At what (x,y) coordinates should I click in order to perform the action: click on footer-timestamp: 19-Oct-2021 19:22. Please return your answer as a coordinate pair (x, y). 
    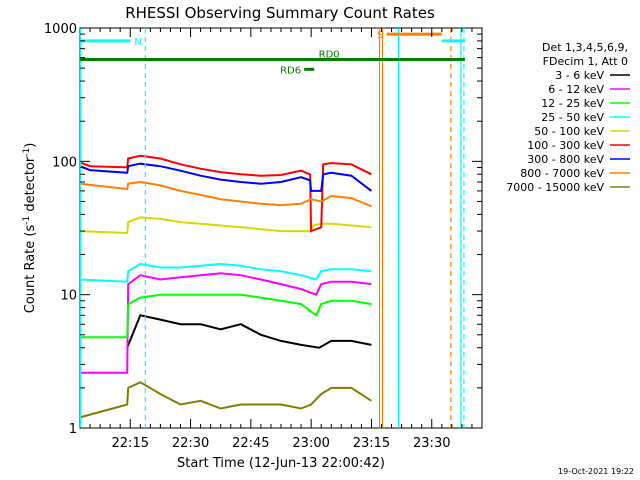
    Looking at the image, I should click on (596, 471).